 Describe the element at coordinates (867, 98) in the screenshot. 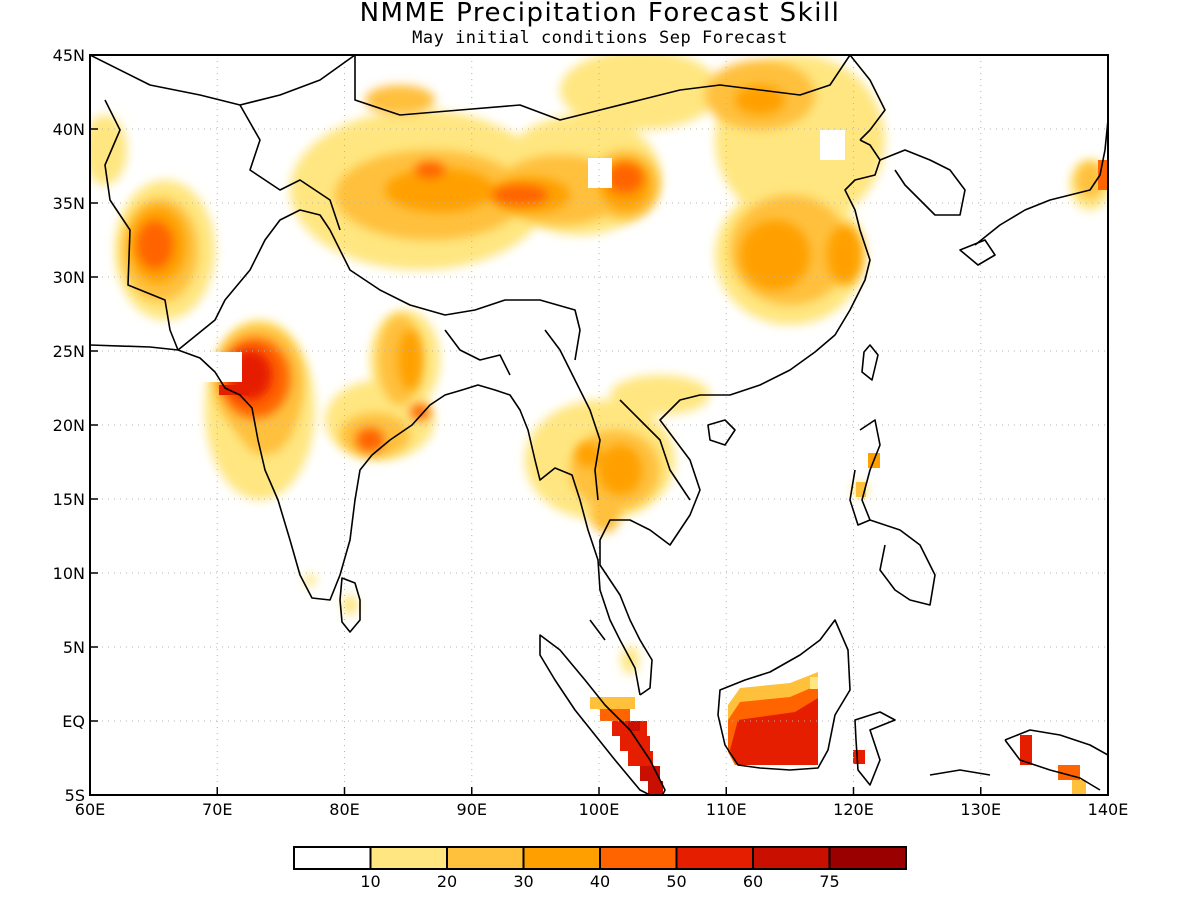

I see `border-china-korea` at that location.